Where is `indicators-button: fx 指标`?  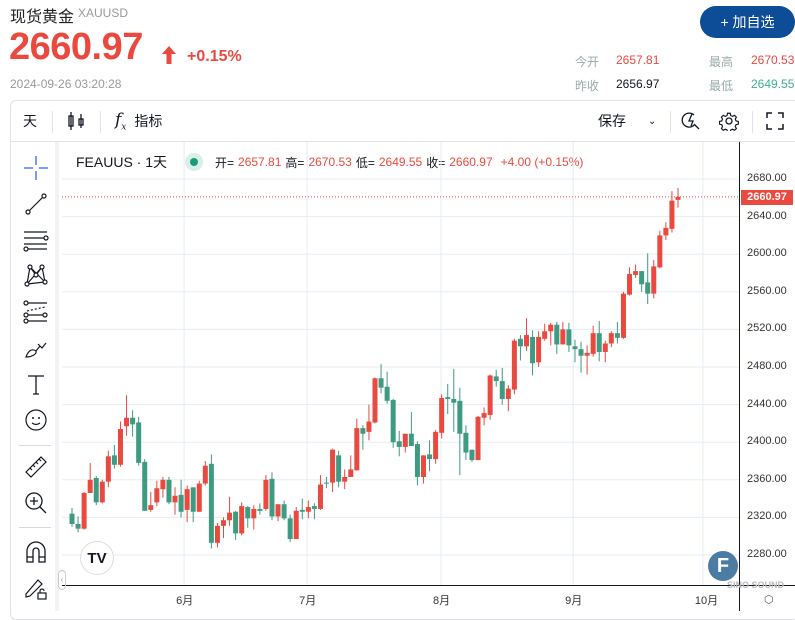 indicators-button: fx 指标 is located at coordinates (138, 121).